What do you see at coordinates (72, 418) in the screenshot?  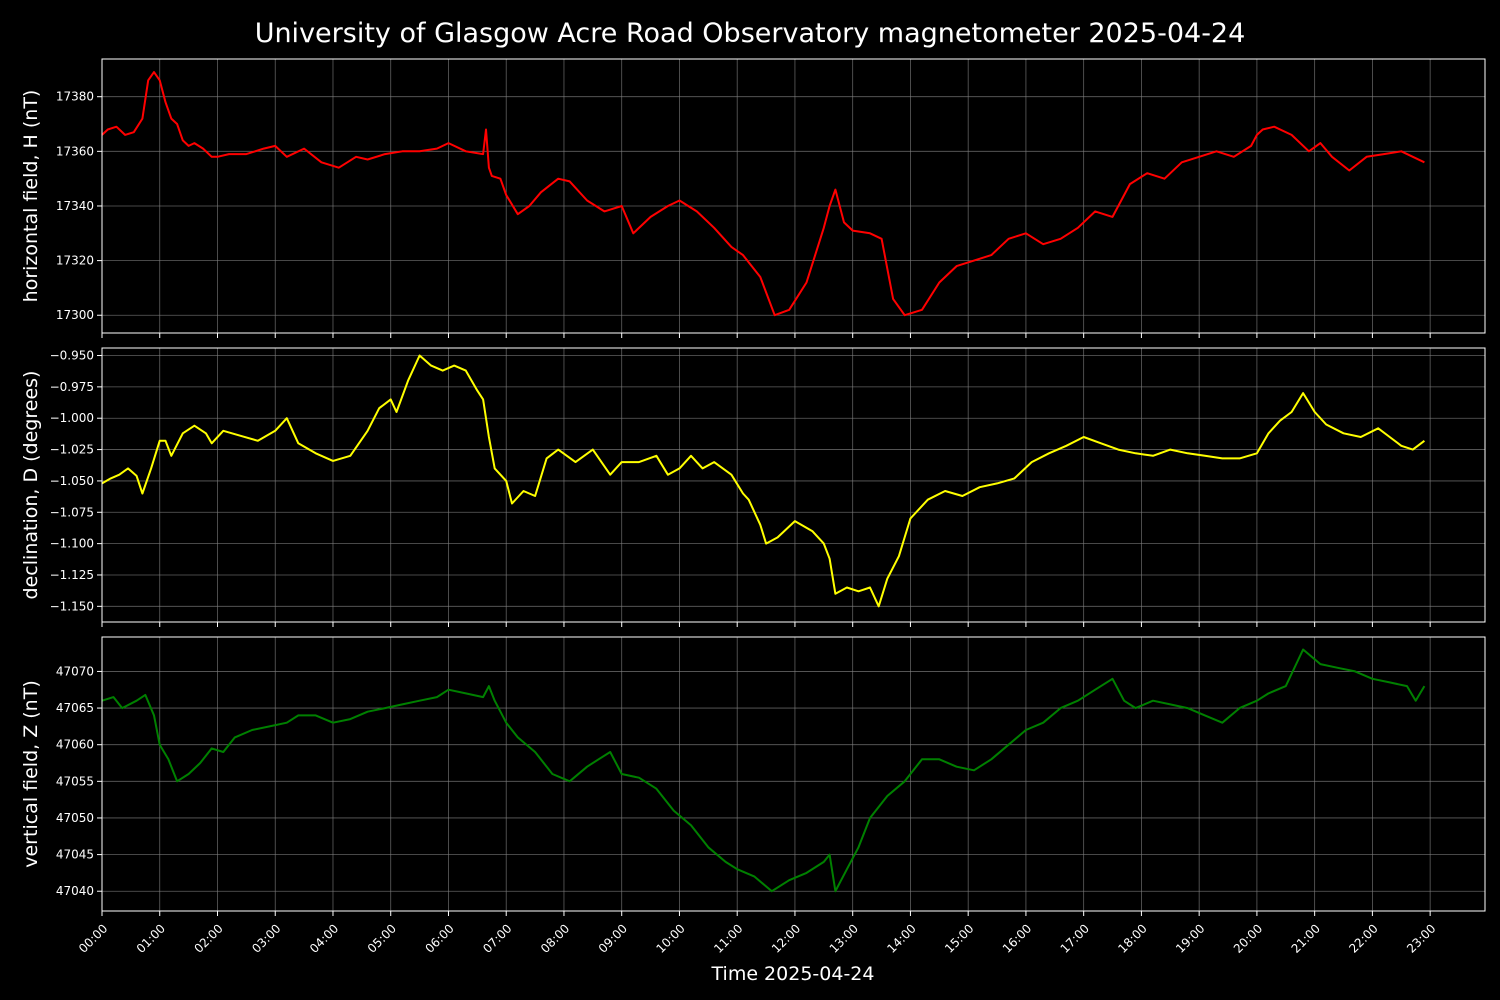 I see `y-tick-label: −1.000` at bounding box center [72, 418].